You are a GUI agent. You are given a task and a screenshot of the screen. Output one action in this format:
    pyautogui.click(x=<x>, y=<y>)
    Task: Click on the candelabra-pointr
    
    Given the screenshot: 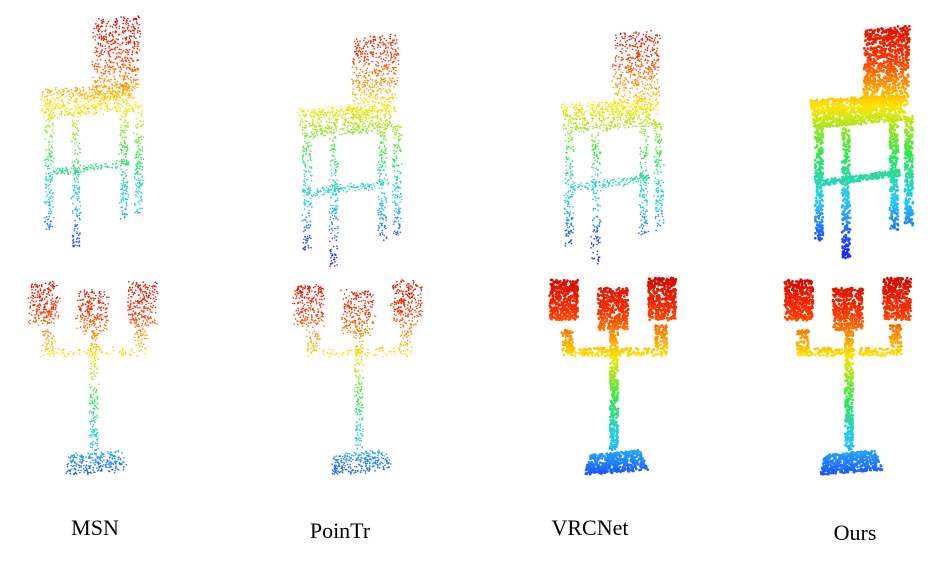 What is the action you would take?
    pyautogui.click(x=360, y=377)
    